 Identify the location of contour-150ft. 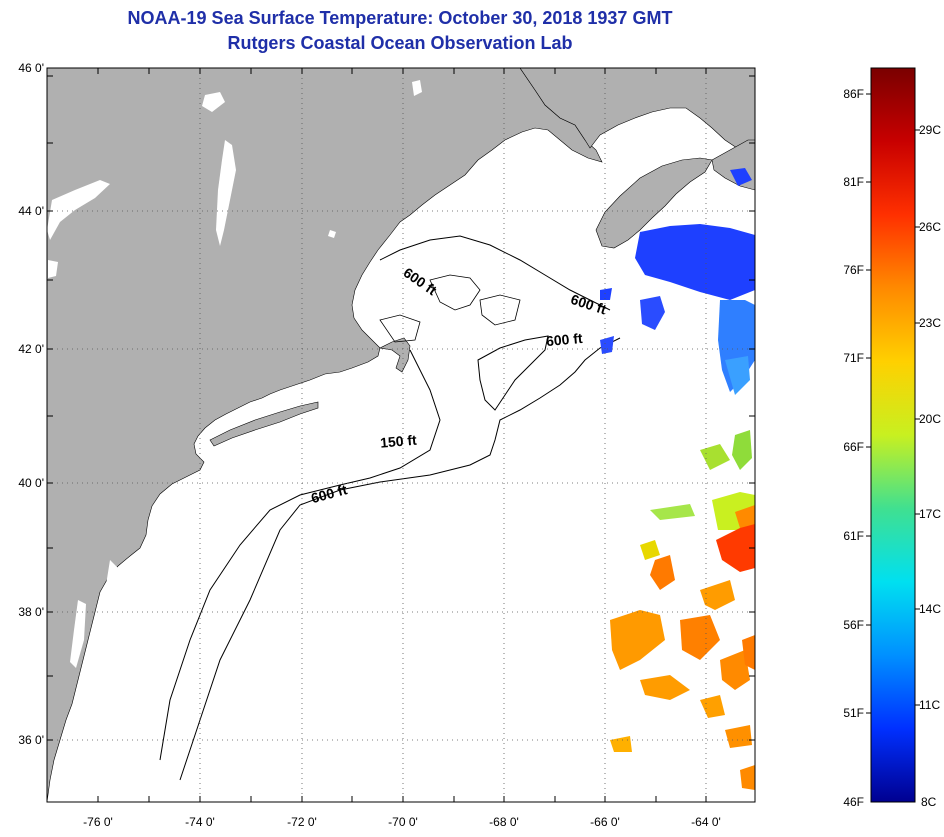
(300, 555).